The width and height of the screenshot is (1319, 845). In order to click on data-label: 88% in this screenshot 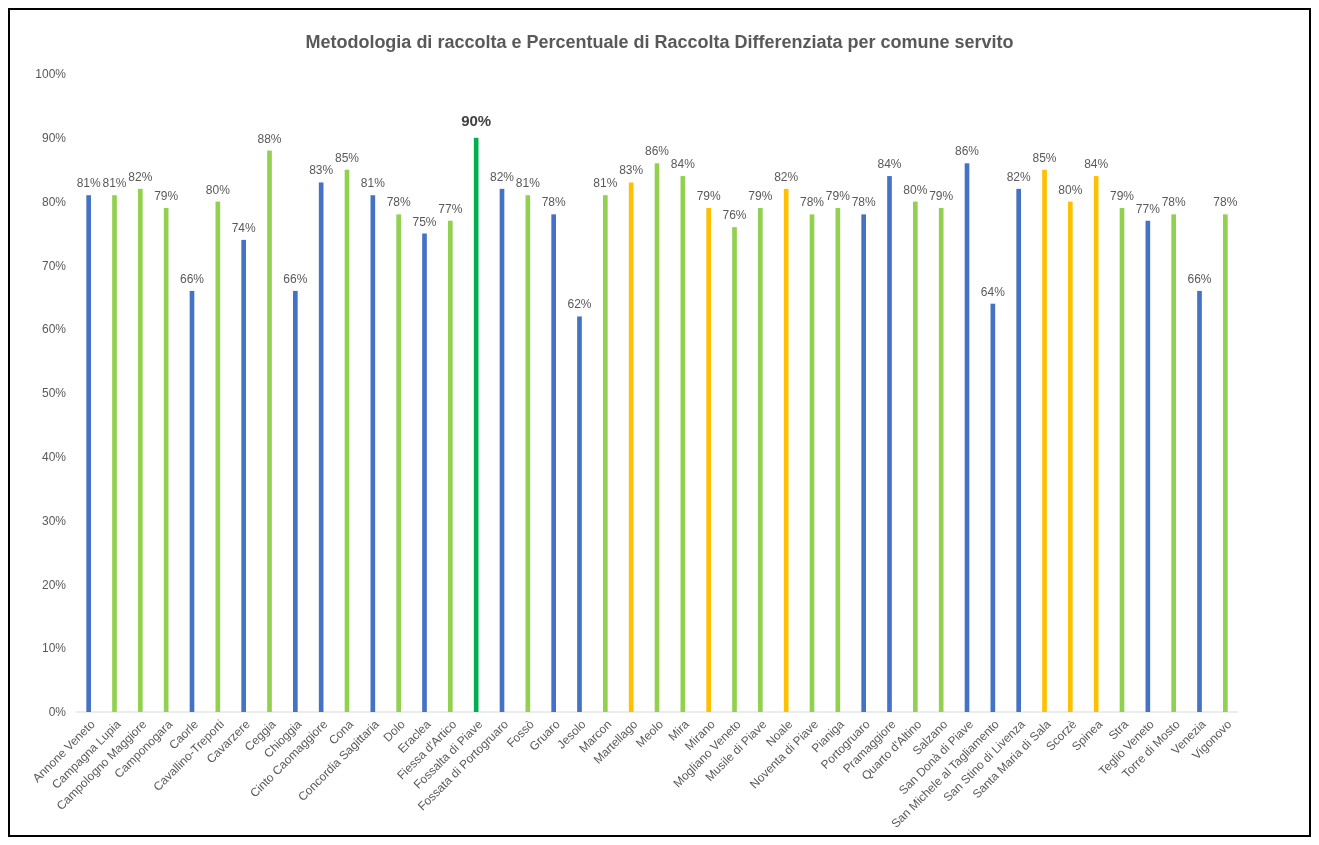, I will do `click(269, 138)`.